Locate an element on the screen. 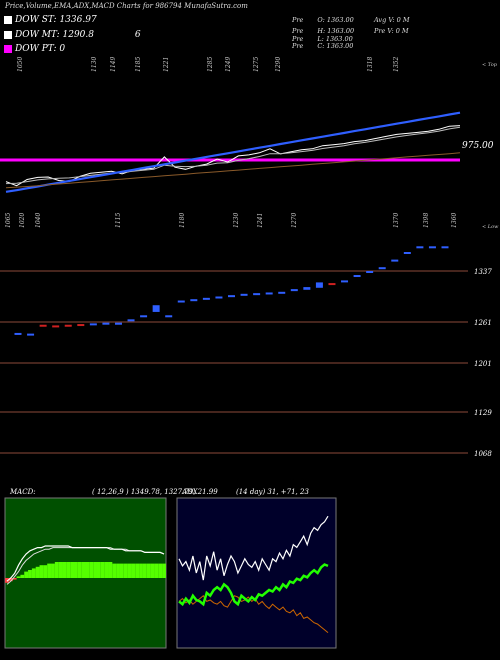  top-tick-label: 1050 is located at coordinates (20, 64).